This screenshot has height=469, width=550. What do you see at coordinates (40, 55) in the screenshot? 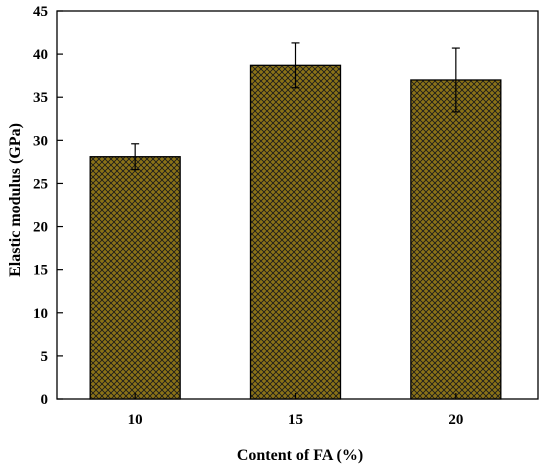
I see `y-tick-label: 40` at bounding box center [40, 55].